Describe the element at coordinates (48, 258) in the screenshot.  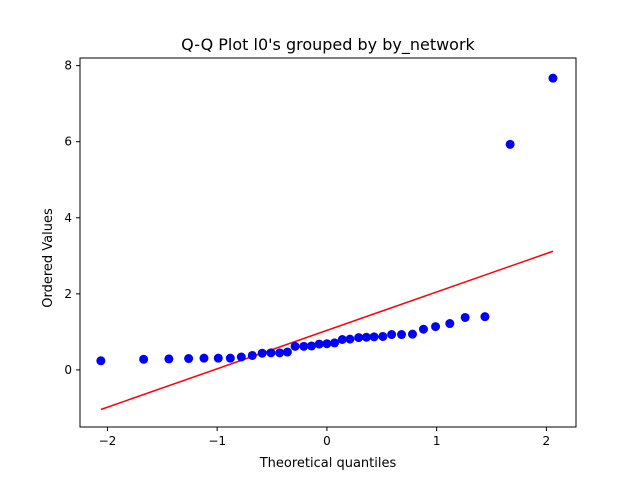
I see `y-axis-label: Ordered Values` at that location.